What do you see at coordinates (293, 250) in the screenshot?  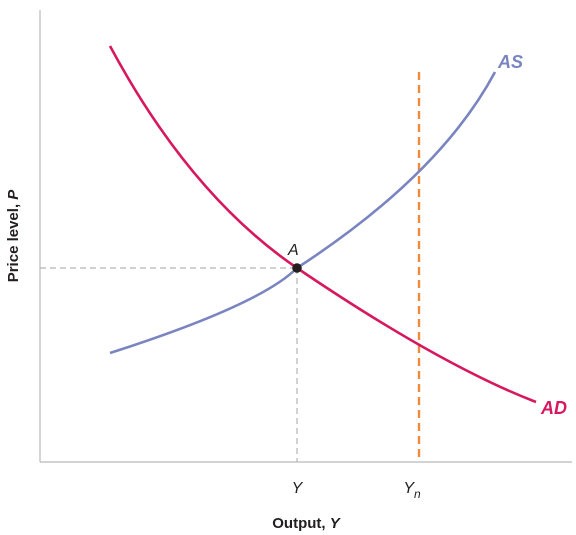 I see `equilibrium-point-label: A` at bounding box center [293, 250].